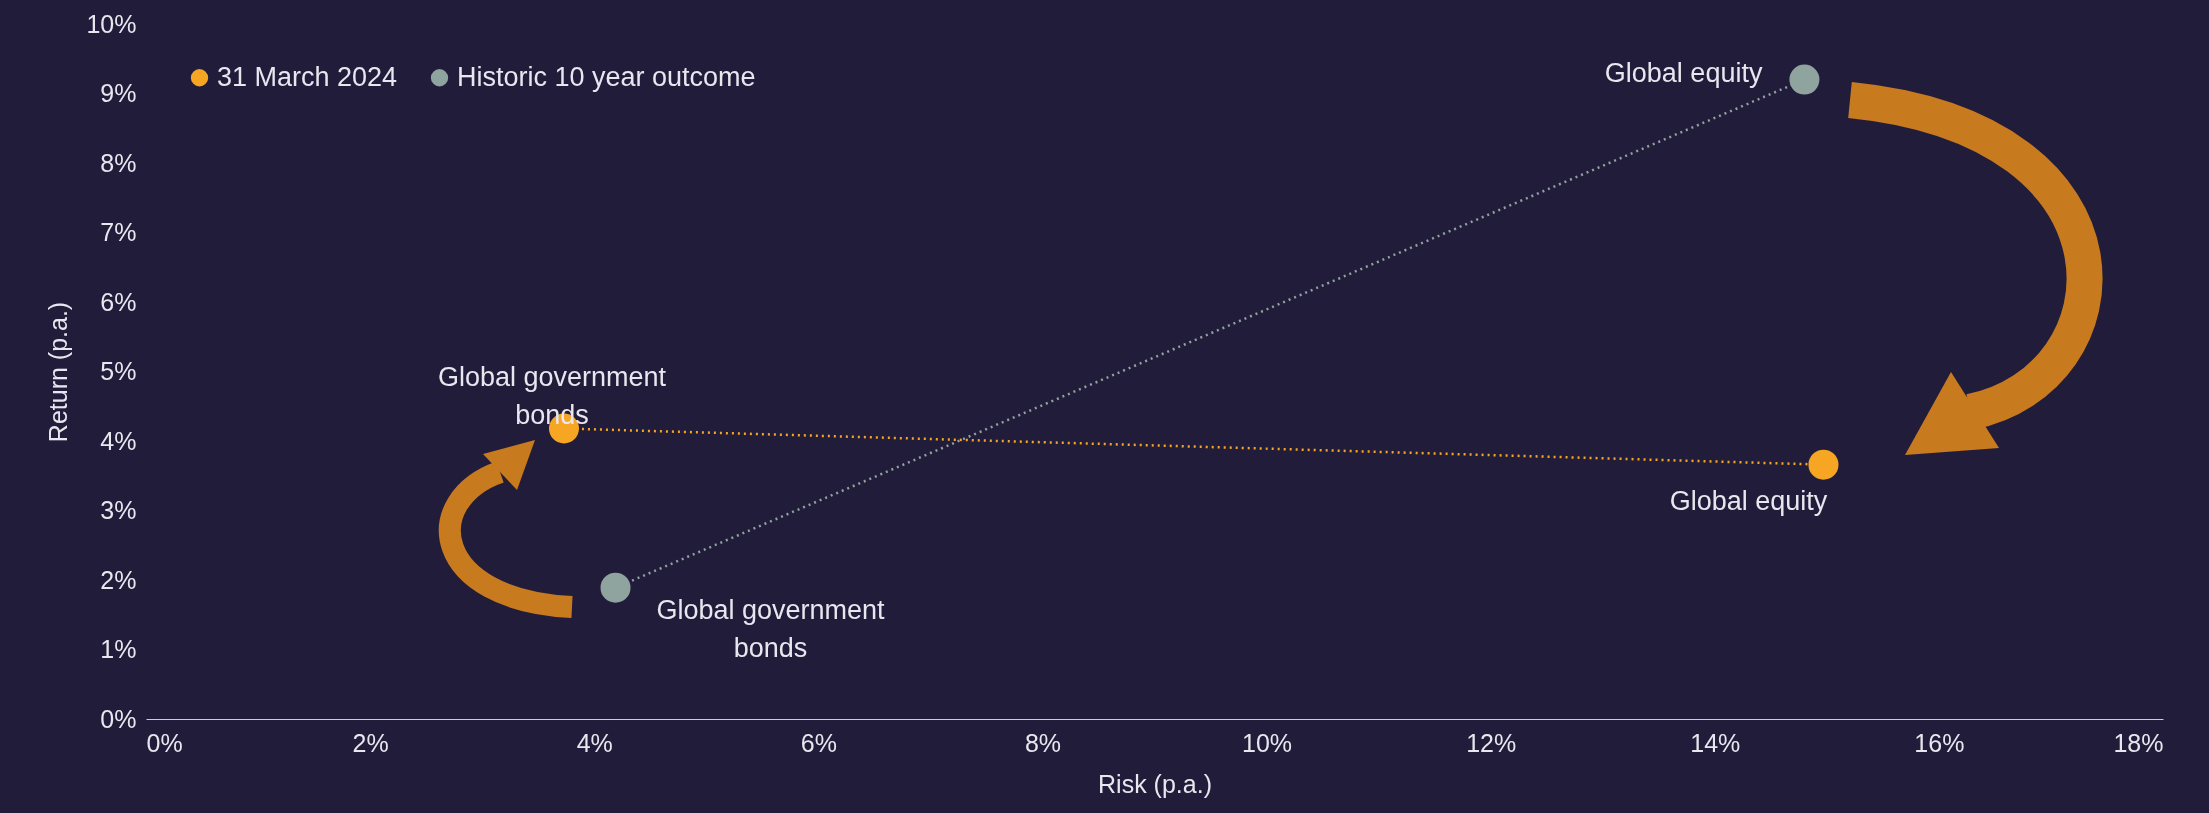 The image size is (2209, 813). Describe the element at coordinates (818, 742) in the screenshot. I see `x-tick-label: 6%` at that location.